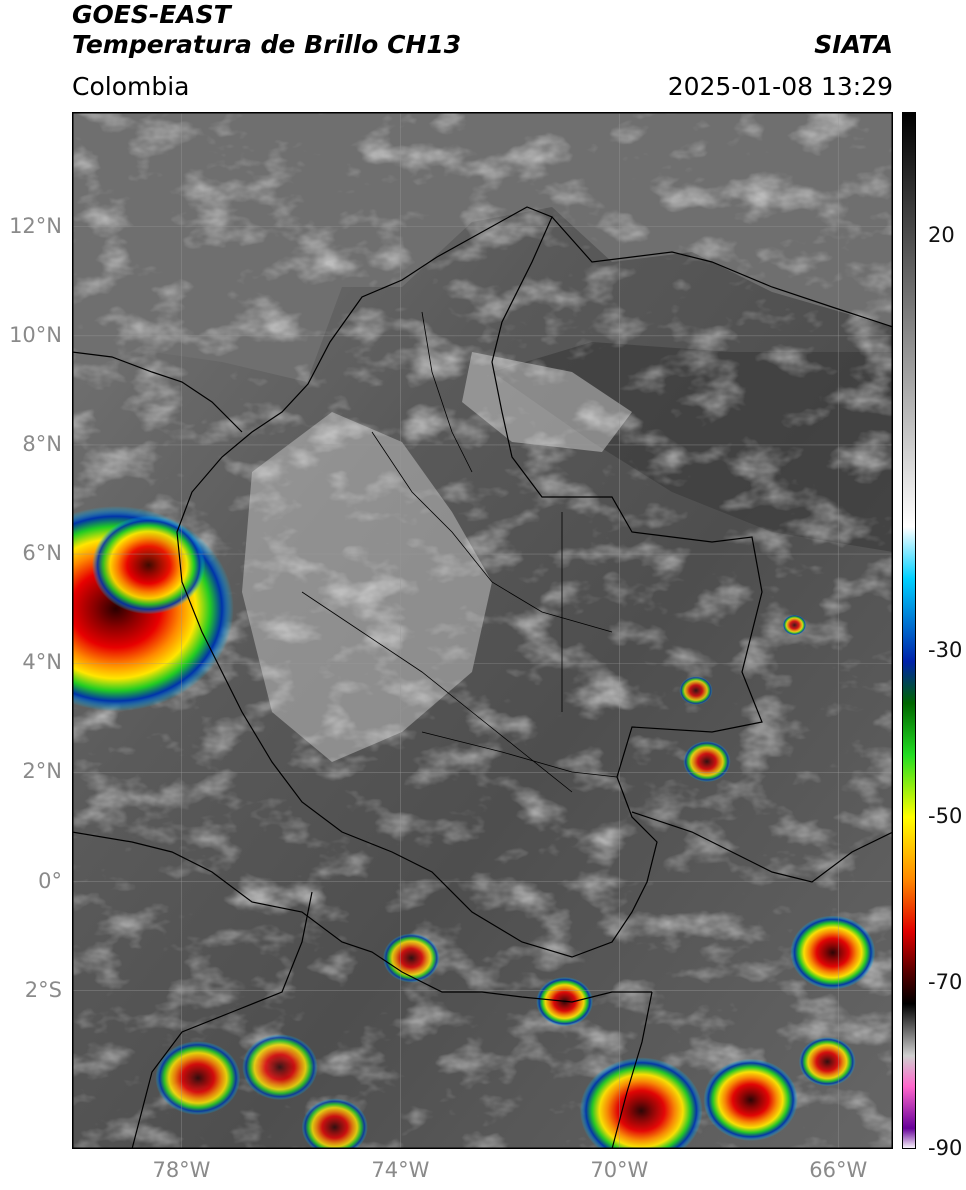  I want to click on lat-tick-label: 2°N, so click(42, 771).